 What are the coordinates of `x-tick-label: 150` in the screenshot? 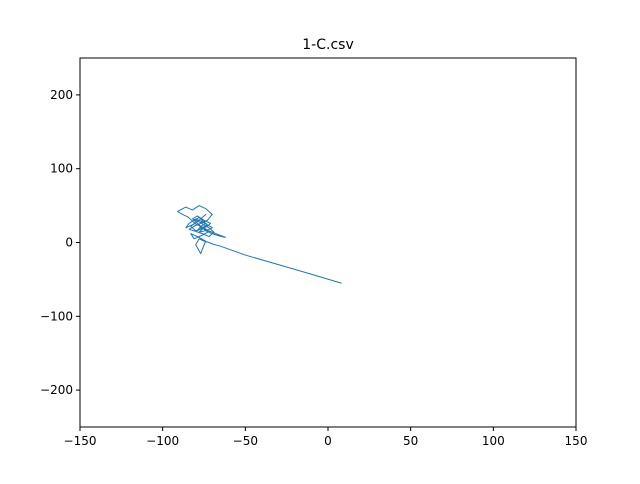 It's located at (576, 441).